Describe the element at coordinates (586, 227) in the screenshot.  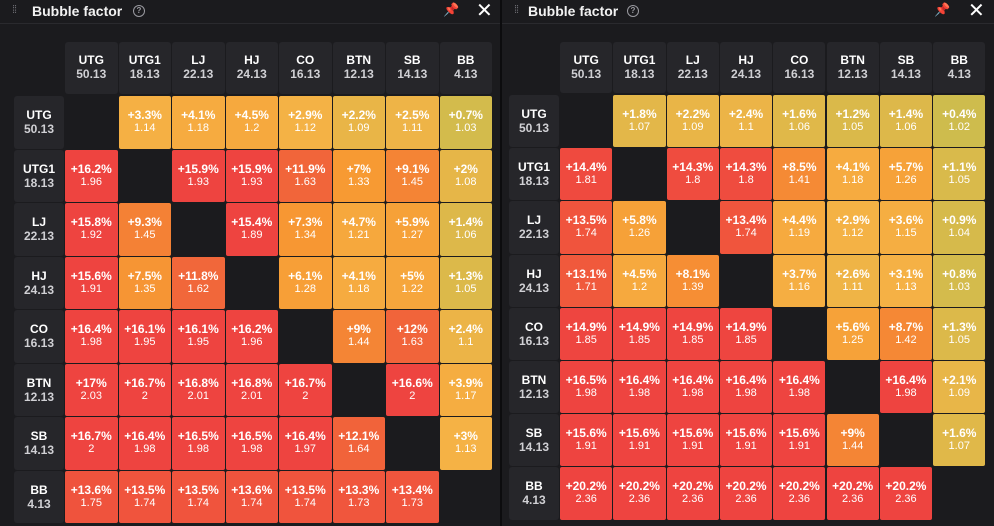
I see `matrix-cell-lj-vs-utg: +13.5% 1.74` at that location.